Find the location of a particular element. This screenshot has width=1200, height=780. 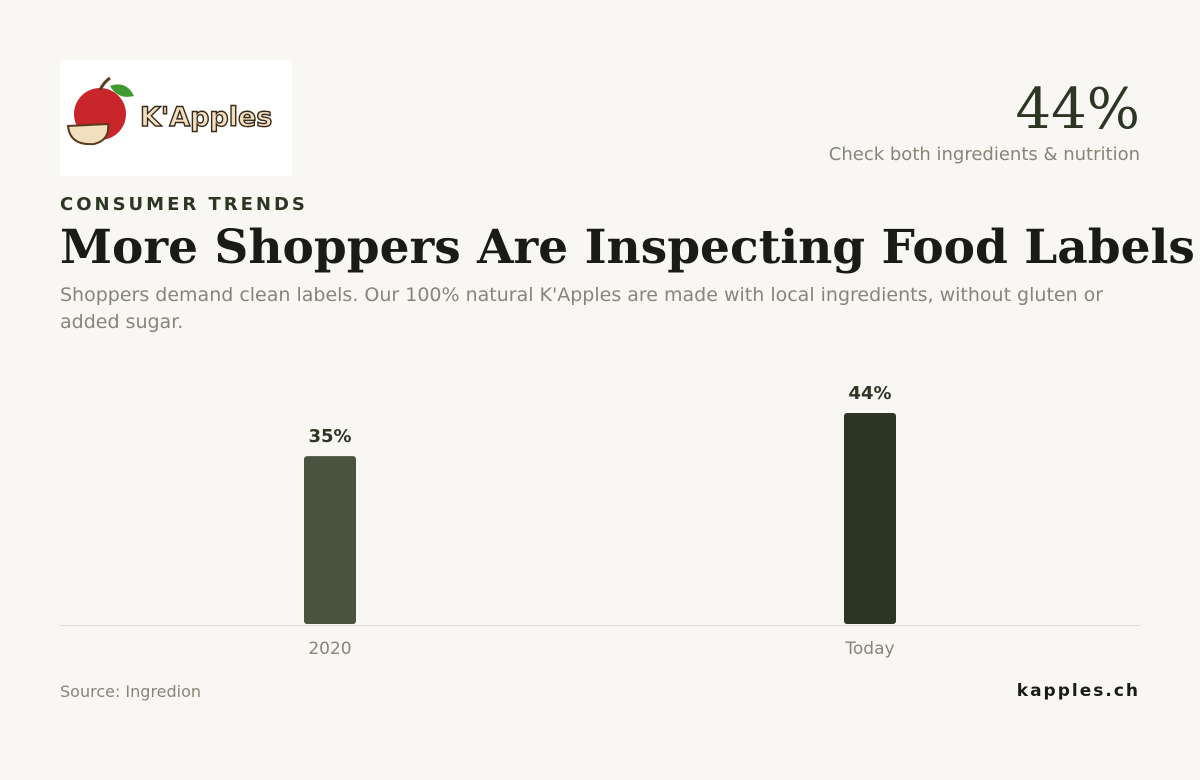

value-label: 35% is located at coordinates (329, 436).